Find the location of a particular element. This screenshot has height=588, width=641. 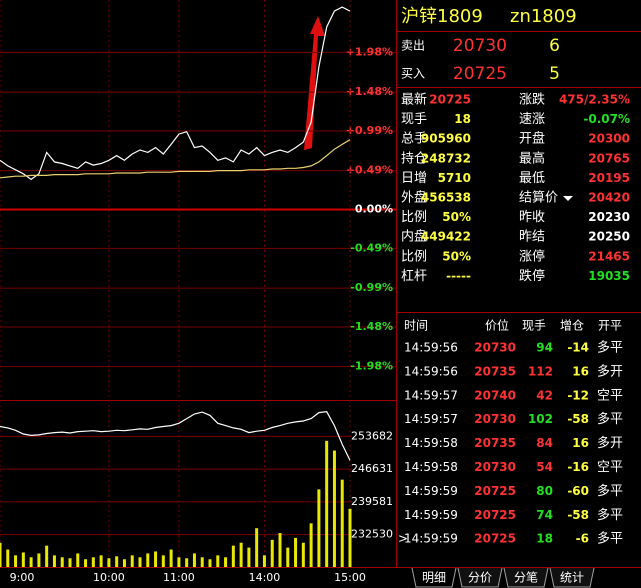

quote-label: 速涨 is located at coordinates (532, 119).